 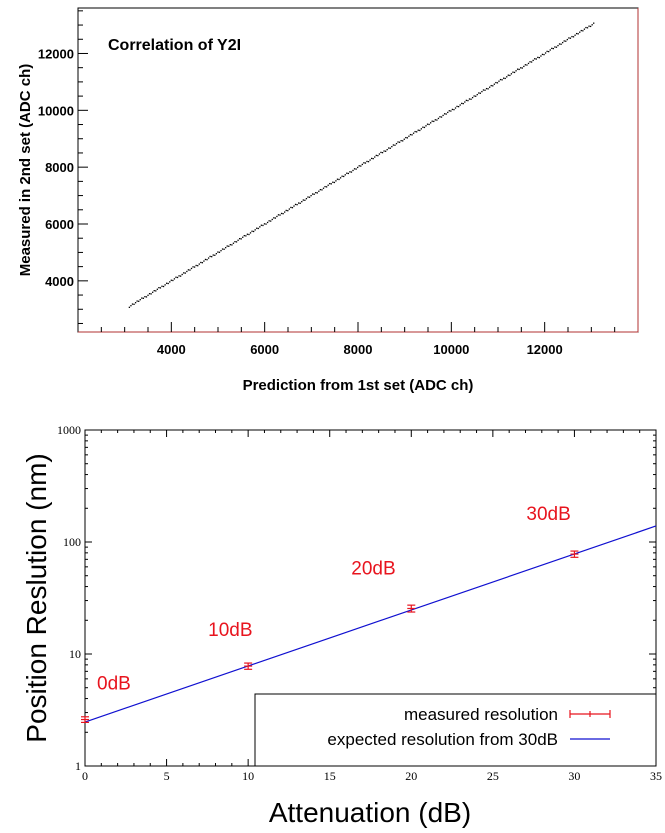 I want to click on measured-point-label: 20dB, so click(x=373, y=568).